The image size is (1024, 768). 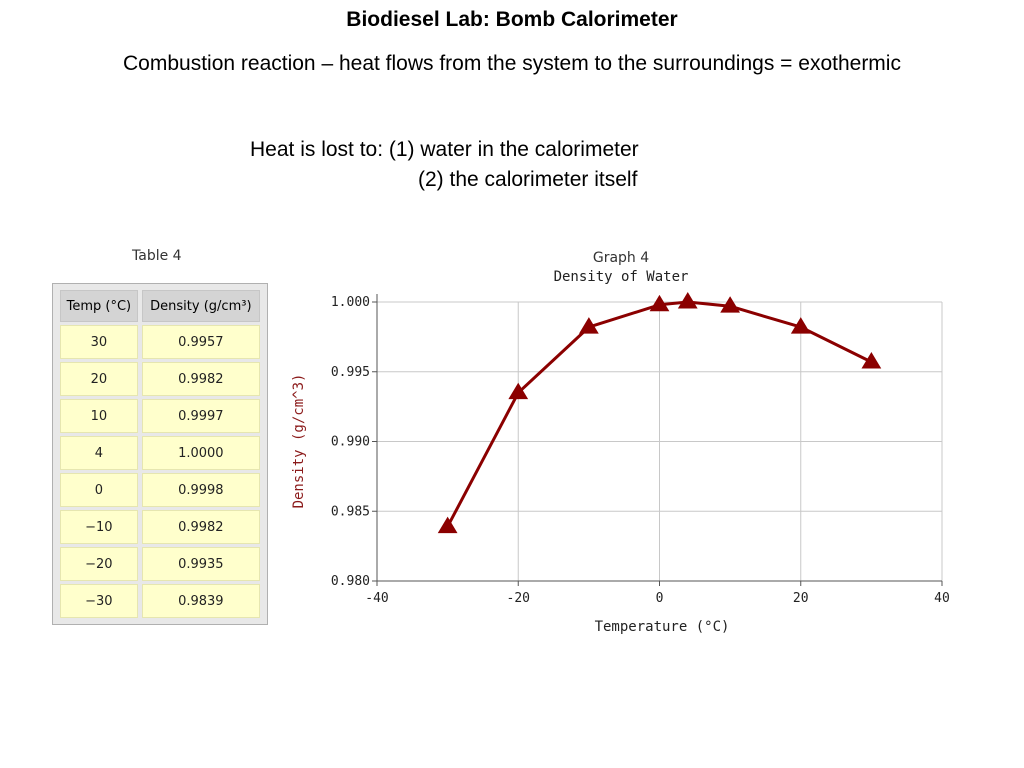 What do you see at coordinates (376, 598) in the screenshot?
I see `x-tick-label: -40` at bounding box center [376, 598].